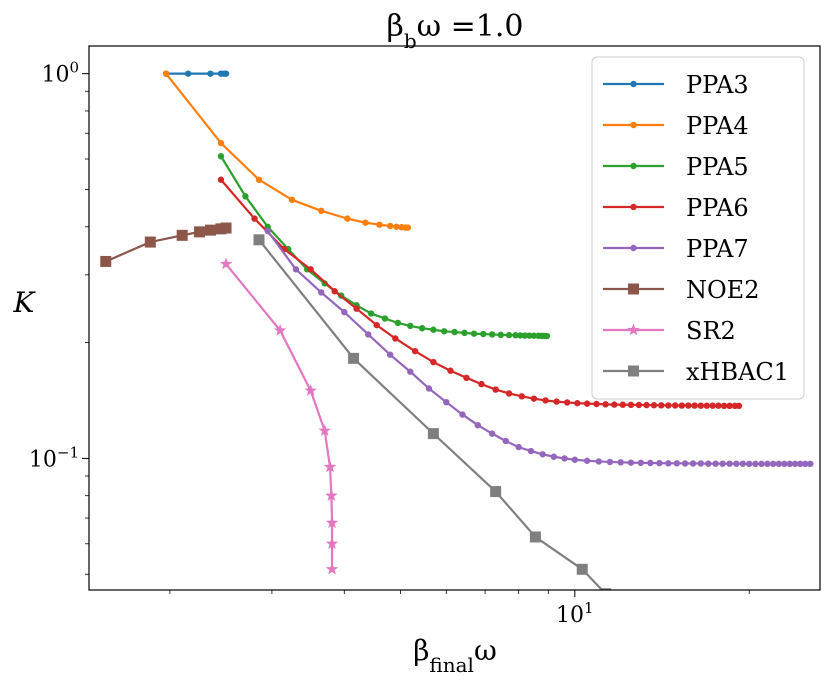 The image size is (831, 683). What do you see at coordinates (575, 613) in the screenshot?
I see `x-tick-label: 101` at bounding box center [575, 613].